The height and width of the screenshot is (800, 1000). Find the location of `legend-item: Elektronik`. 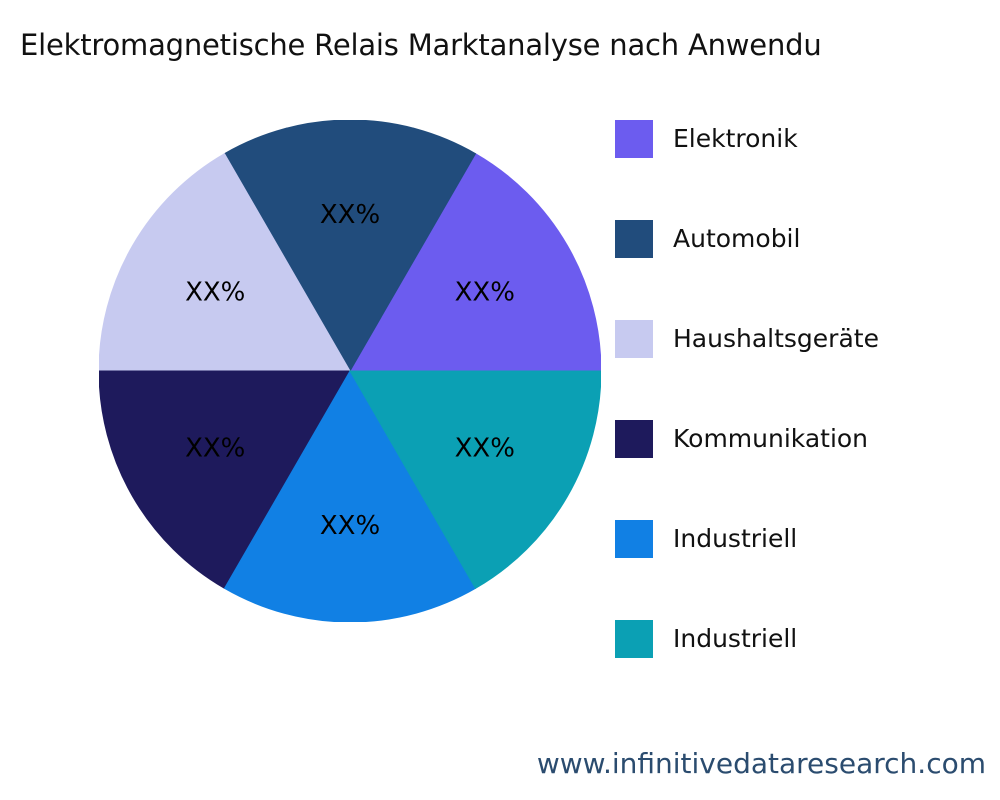

legend-item: Elektronik is located at coordinates (805, 170).